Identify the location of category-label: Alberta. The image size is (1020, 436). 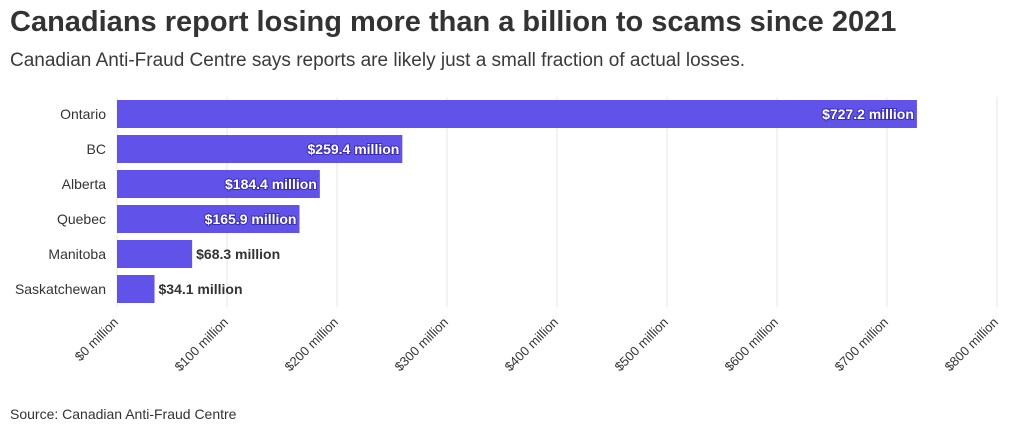
(84, 184).